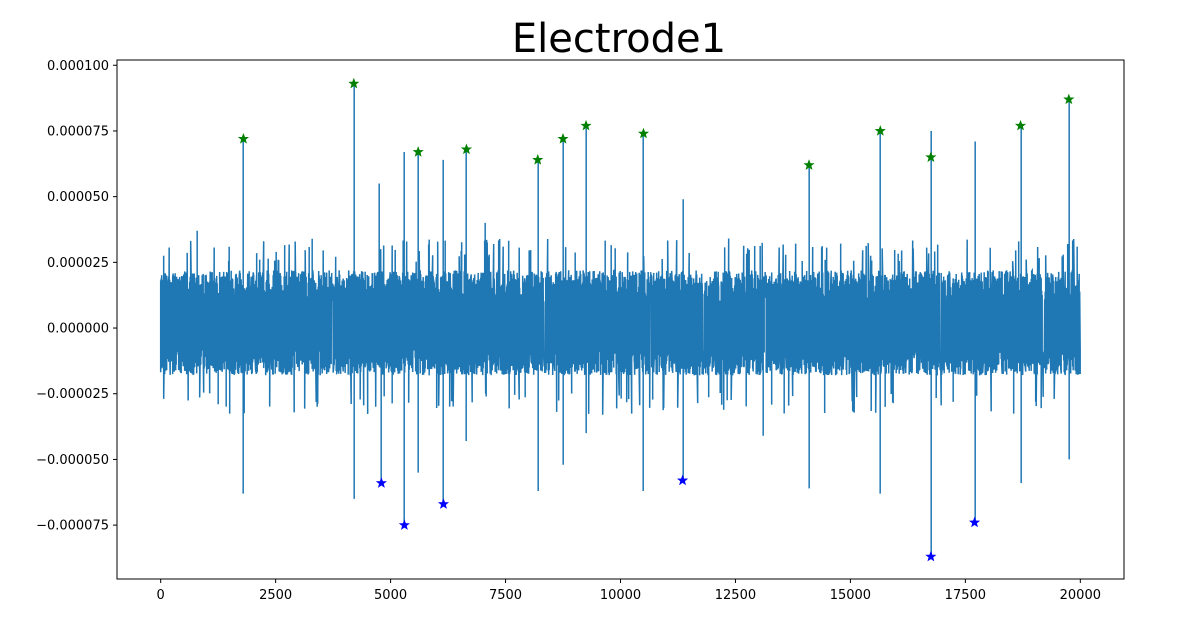 This screenshot has width=1186, height=630. Describe the element at coordinates (72, 460) in the screenshot. I see `y-tick-label: −0.000050` at that location.